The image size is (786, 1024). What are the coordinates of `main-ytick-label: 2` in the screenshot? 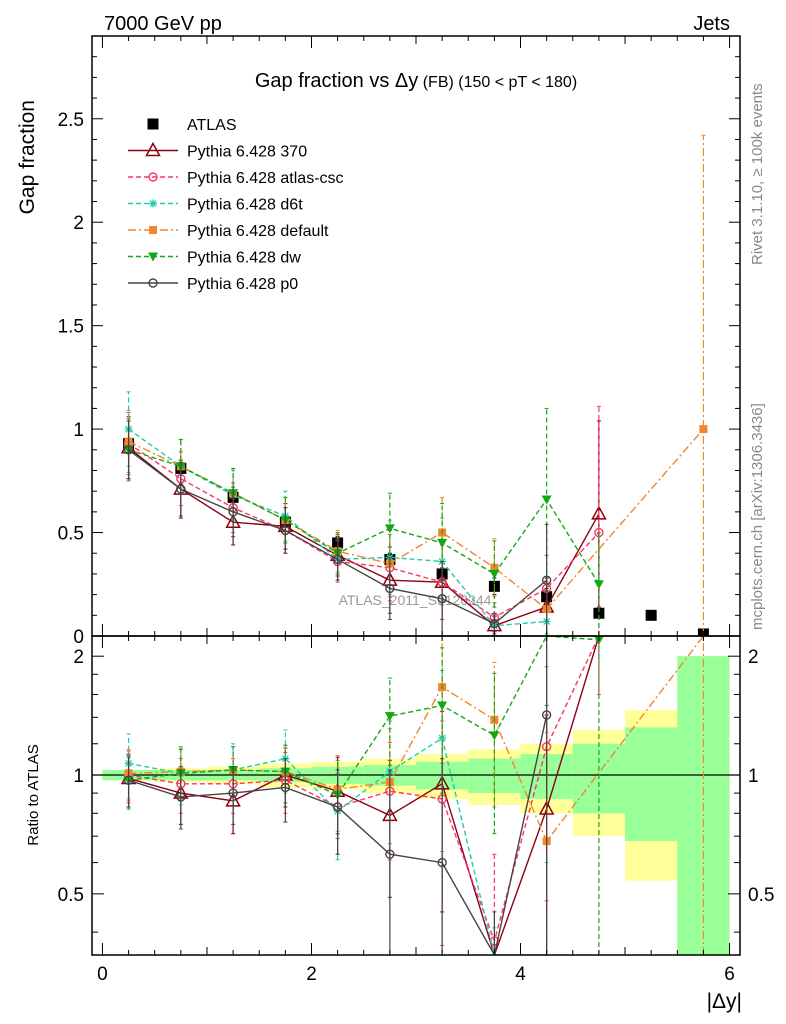 It's located at (78, 223).